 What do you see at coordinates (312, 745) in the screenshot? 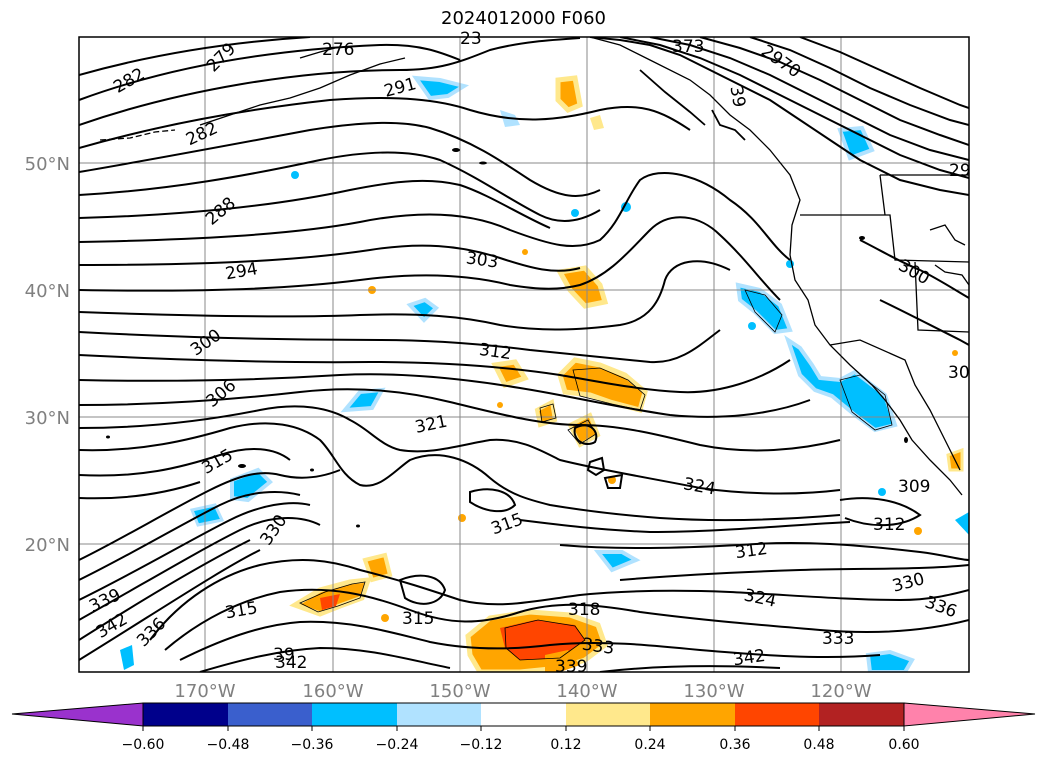
I see `colorbar-tick-label: −0.36` at bounding box center [312, 745].